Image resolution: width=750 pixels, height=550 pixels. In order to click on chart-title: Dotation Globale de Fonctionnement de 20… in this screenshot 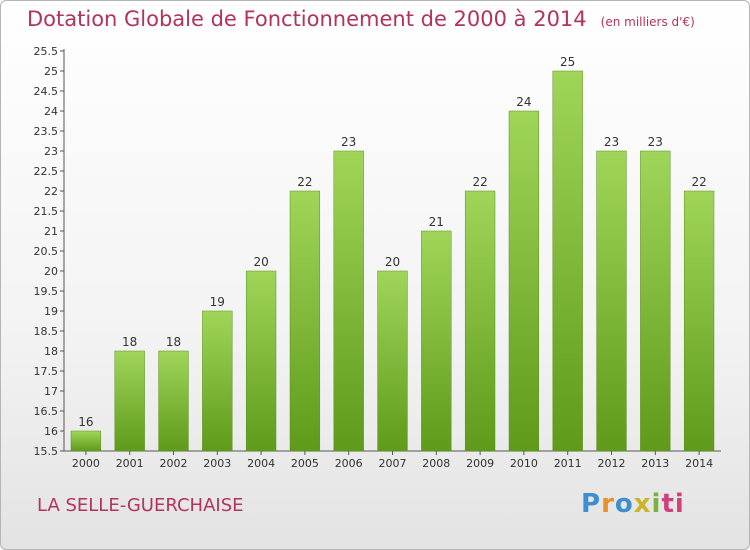, I will do `click(361, 19)`.